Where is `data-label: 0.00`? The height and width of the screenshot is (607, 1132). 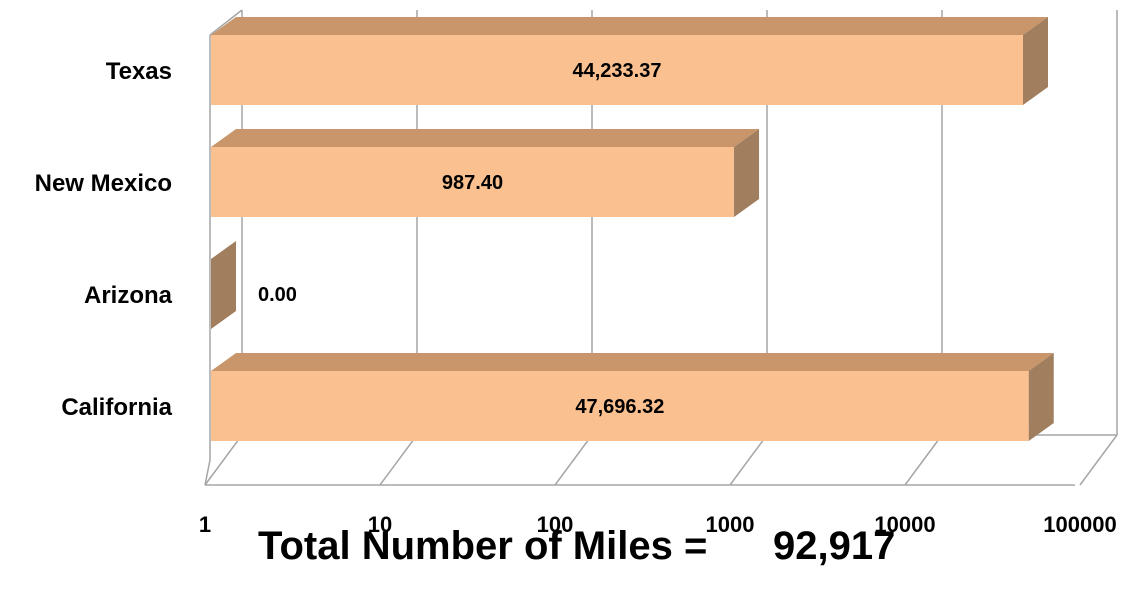
data-label: 0.00 is located at coordinates (277, 295).